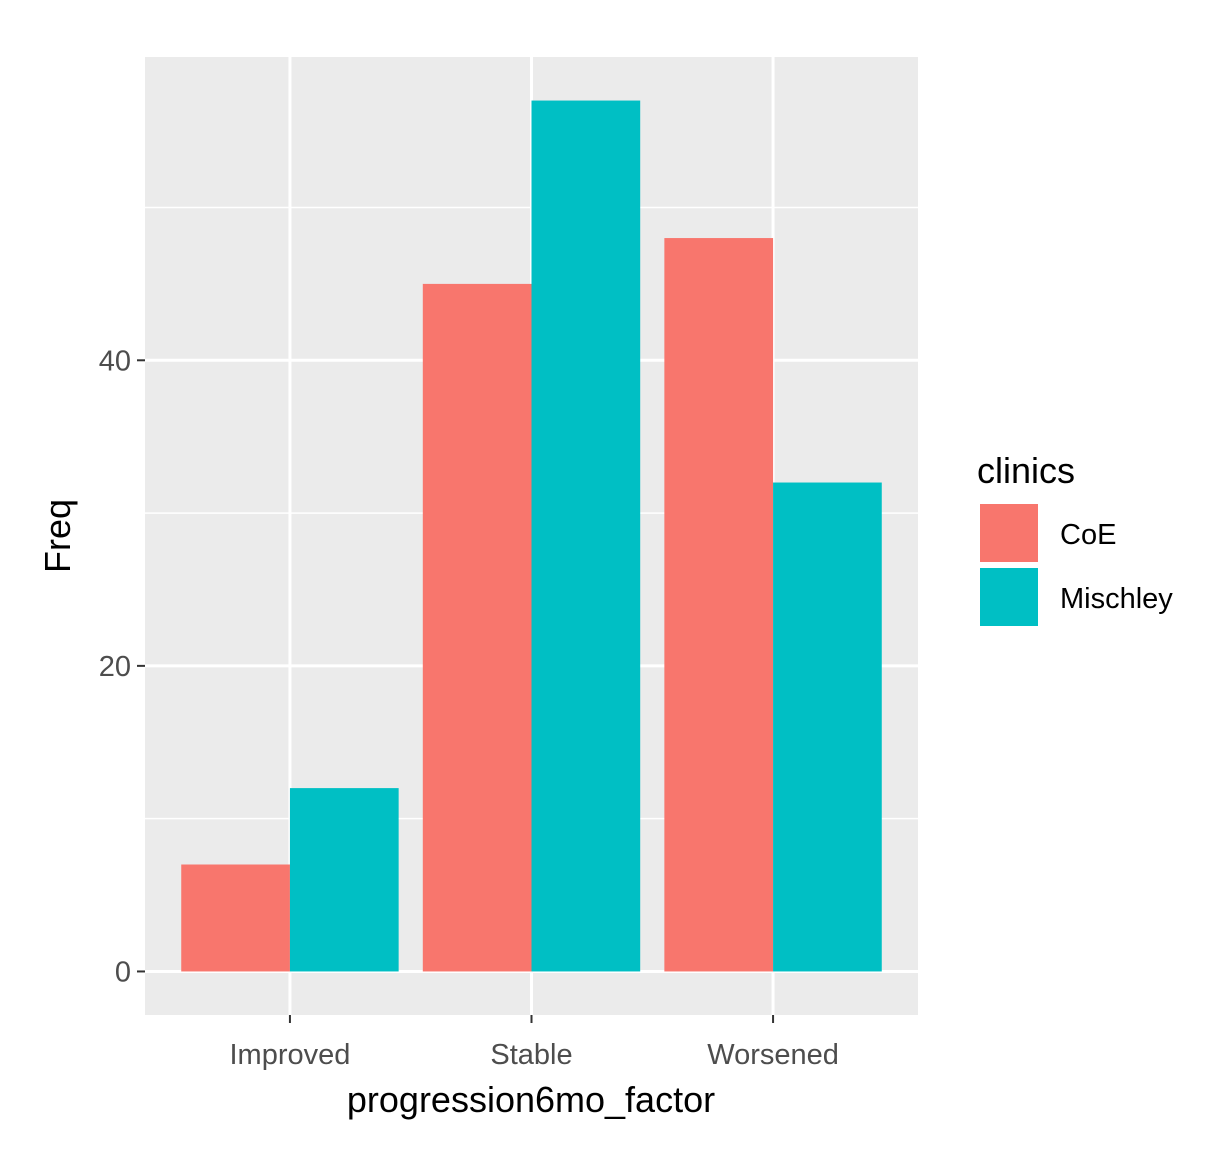 The width and height of the screenshot is (1221, 1162). What do you see at coordinates (57, 536) in the screenshot?
I see `y-axis-title: Freq` at bounding box center [57, 536].